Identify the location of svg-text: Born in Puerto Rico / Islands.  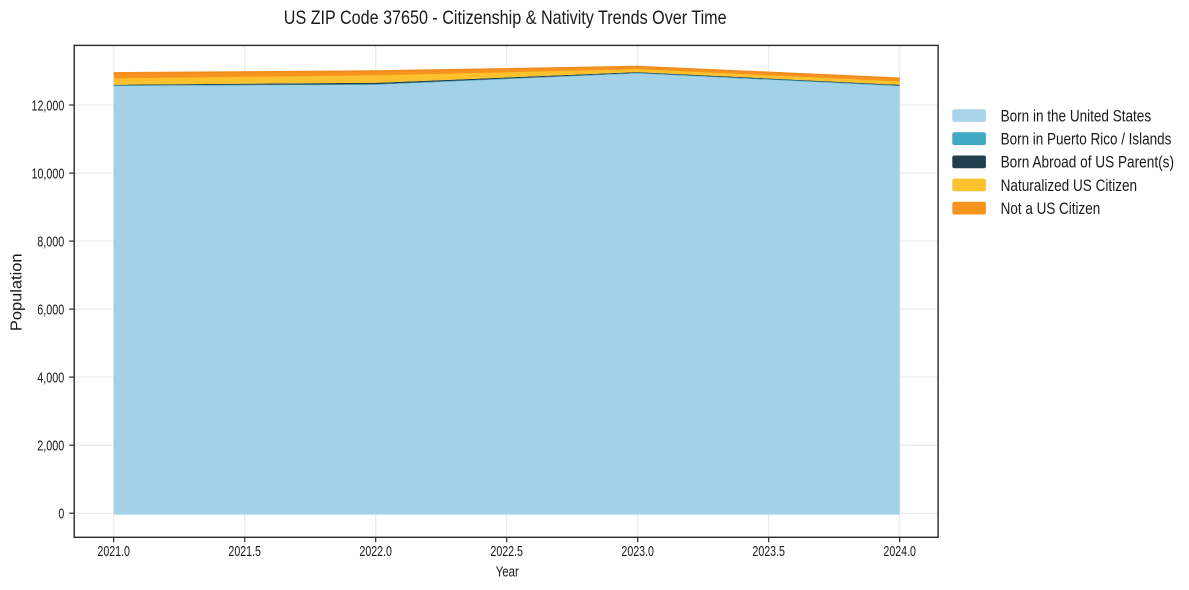
(1086, 139).